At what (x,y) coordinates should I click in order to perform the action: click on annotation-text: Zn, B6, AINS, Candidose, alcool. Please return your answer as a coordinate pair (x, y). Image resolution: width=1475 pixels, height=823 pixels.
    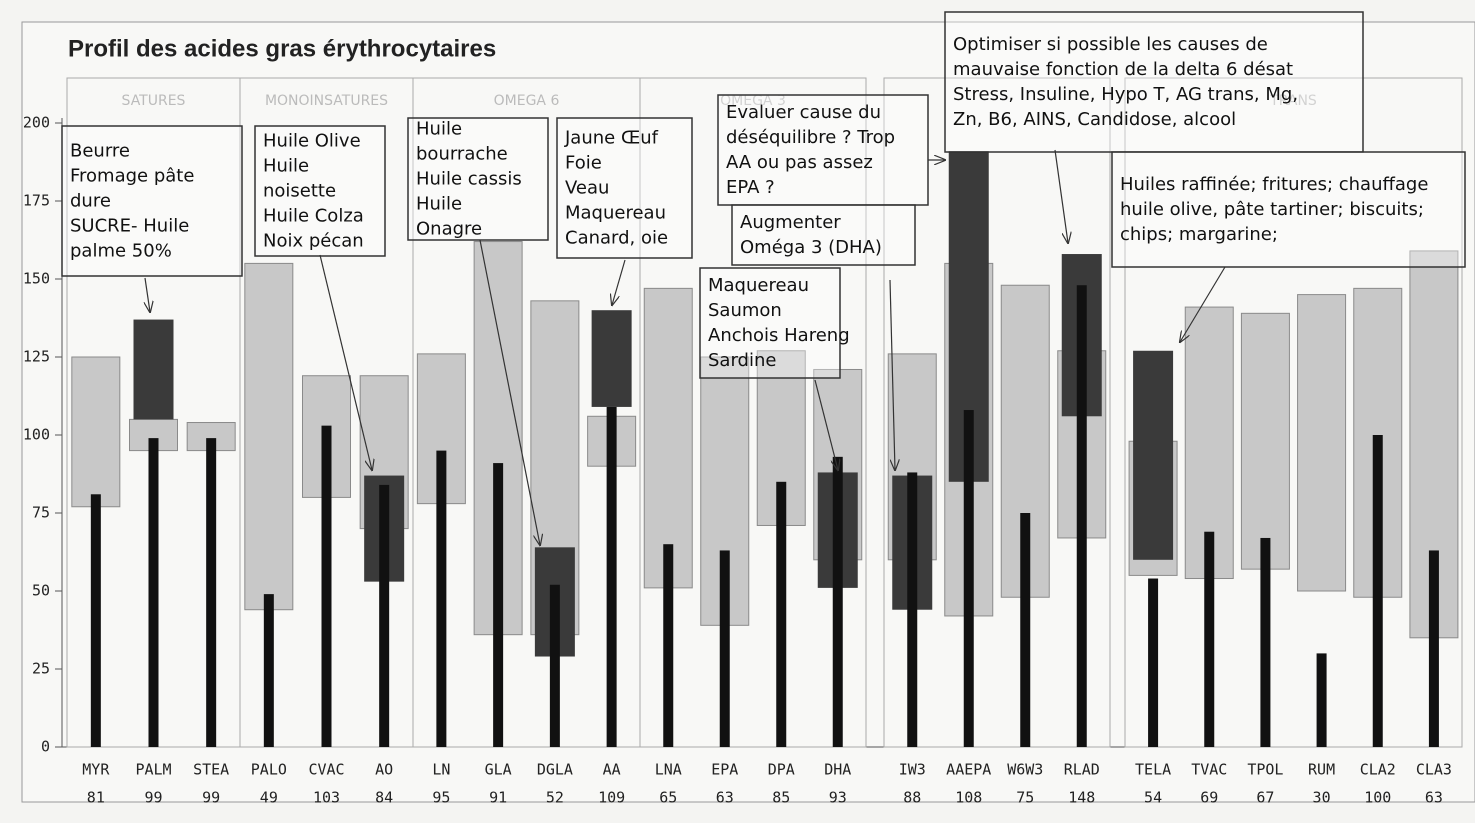
    Looking at the image, I should click on (1094, 119).